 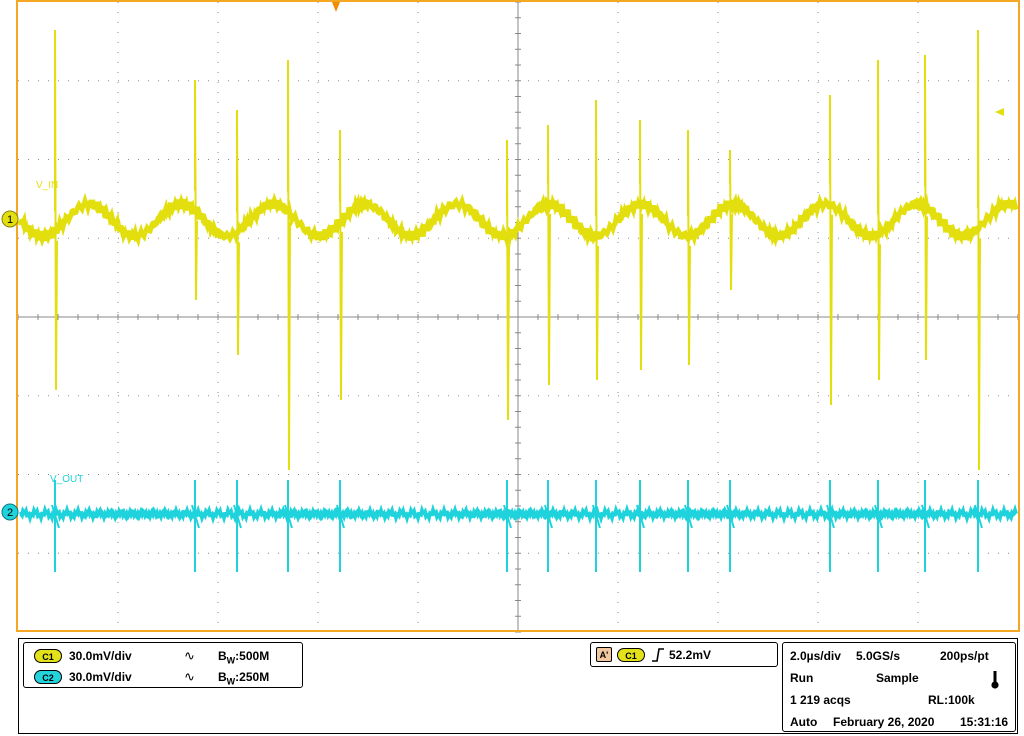 I want to click on trigger-settings-box: A' C1 52.2mV, so click(x=684, y=654).